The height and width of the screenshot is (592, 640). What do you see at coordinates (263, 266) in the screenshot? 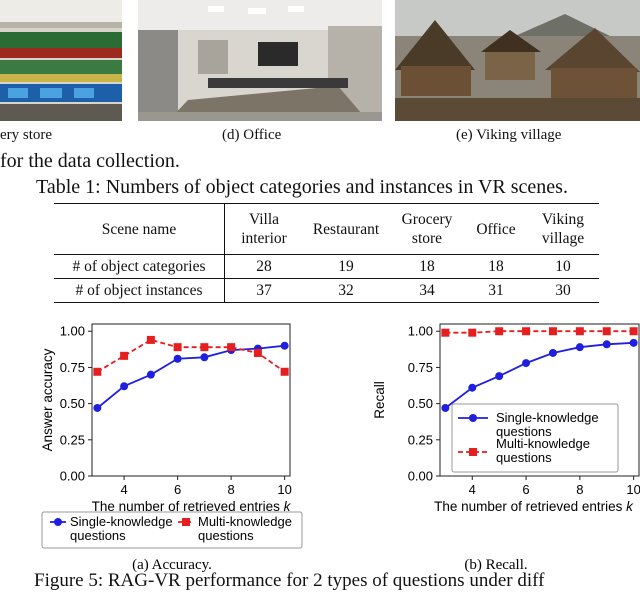
I see `table-cell: 28` at bounding box center [263, 266].